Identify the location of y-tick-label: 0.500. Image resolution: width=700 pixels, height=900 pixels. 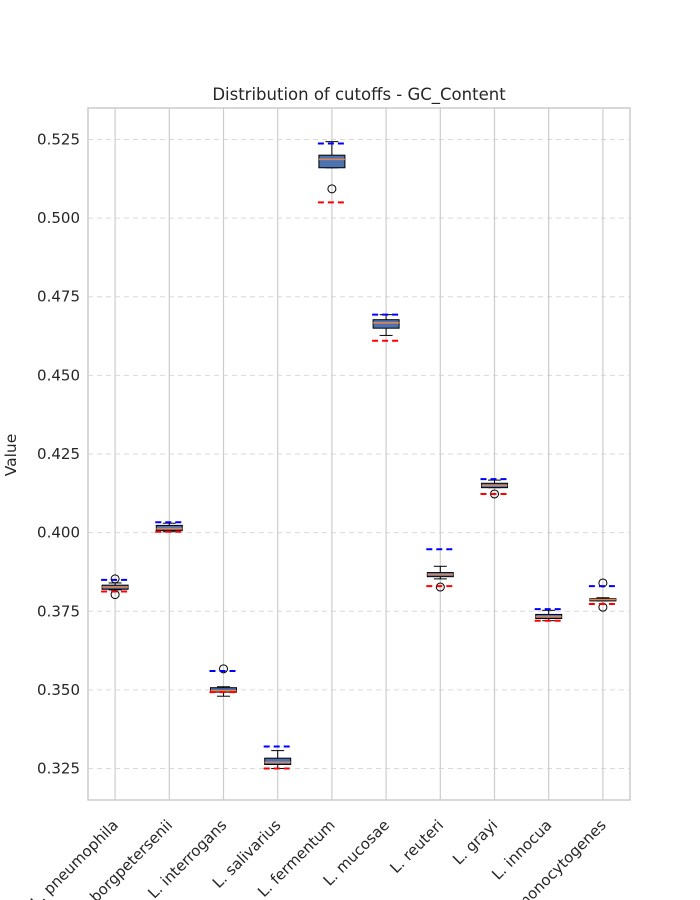
(58, 218).